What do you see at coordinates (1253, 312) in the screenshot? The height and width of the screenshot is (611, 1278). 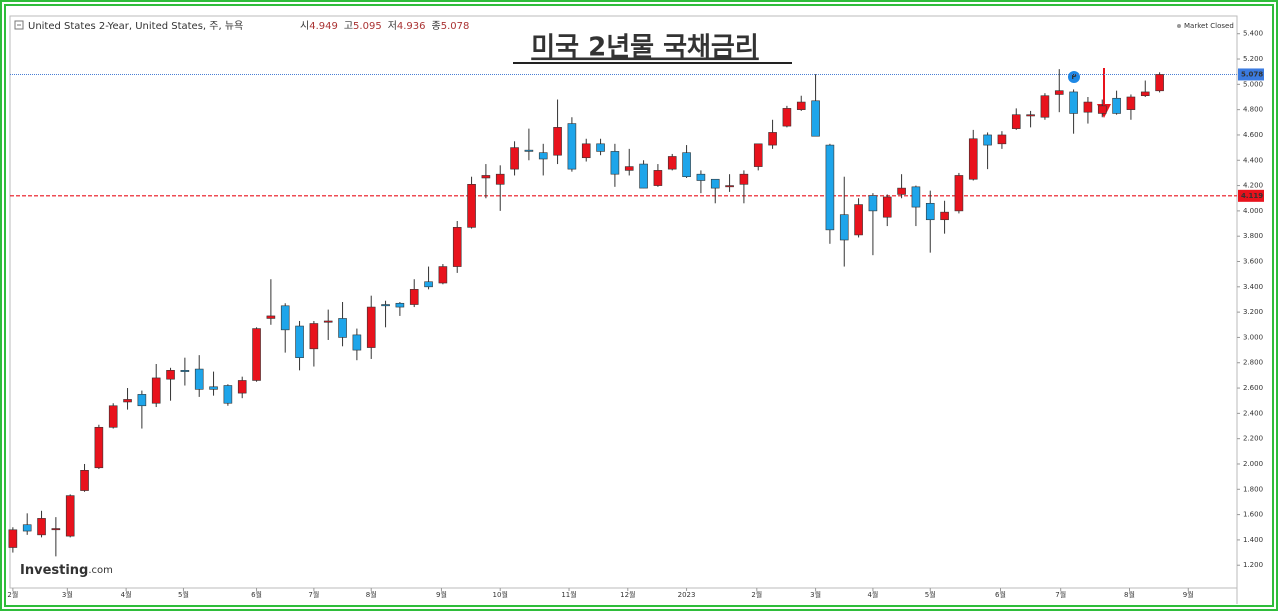 I see `y-tick-label: 3.200` at bounding box center [1253, 312].